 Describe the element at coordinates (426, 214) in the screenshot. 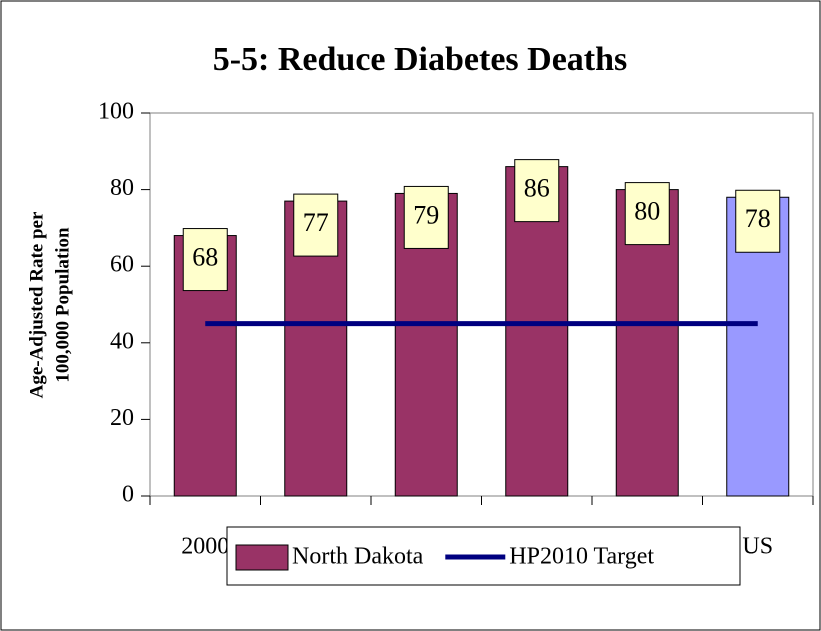

I see `data-label: 79` at that location.